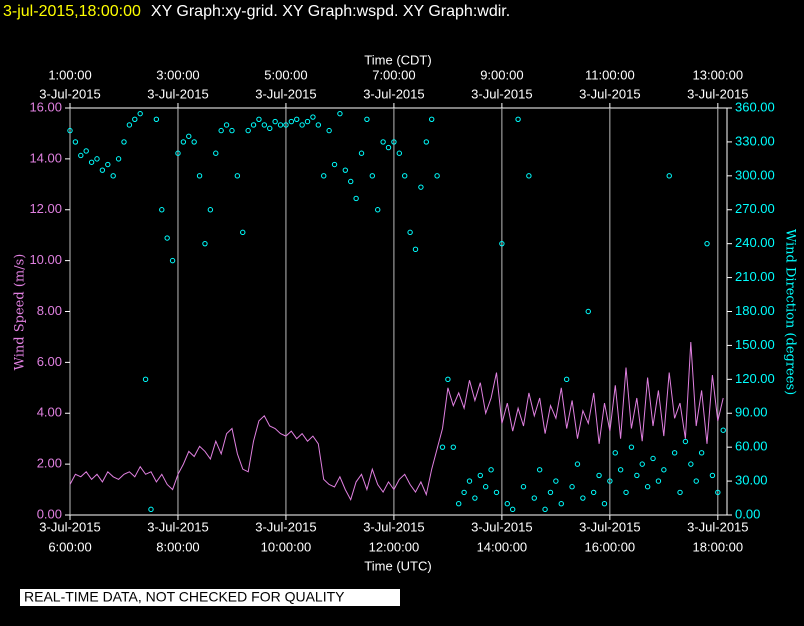 This screenshot has width=804, height=626. What do you see at coordinates (755, 276) in the screenshot?
I see `y2-tick-label: 210.00` at bounding box center [755, 276].